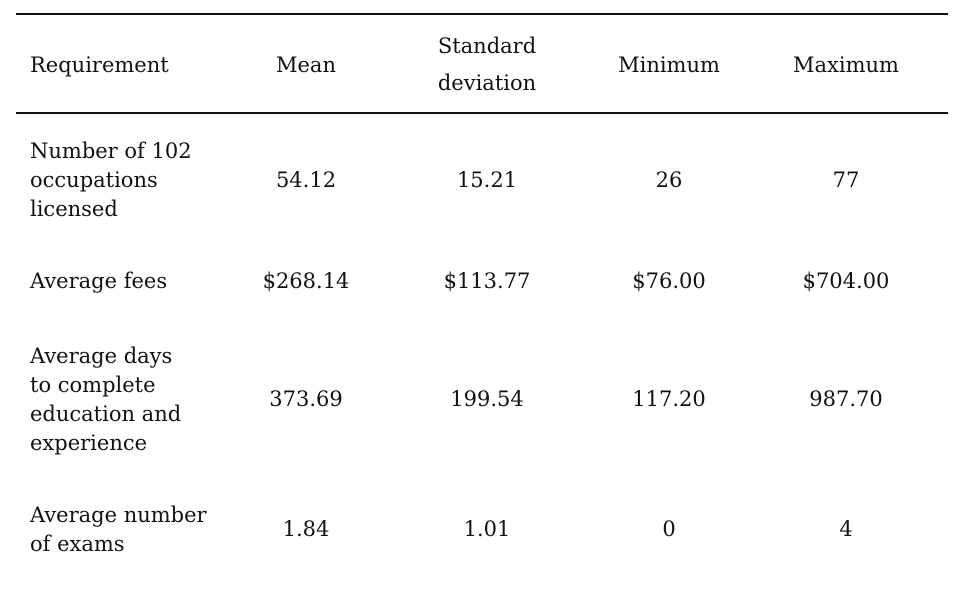  Describe the element at coordinates (306, 529) in the screenshot. I see `cell-mean: 1.84` at that location.